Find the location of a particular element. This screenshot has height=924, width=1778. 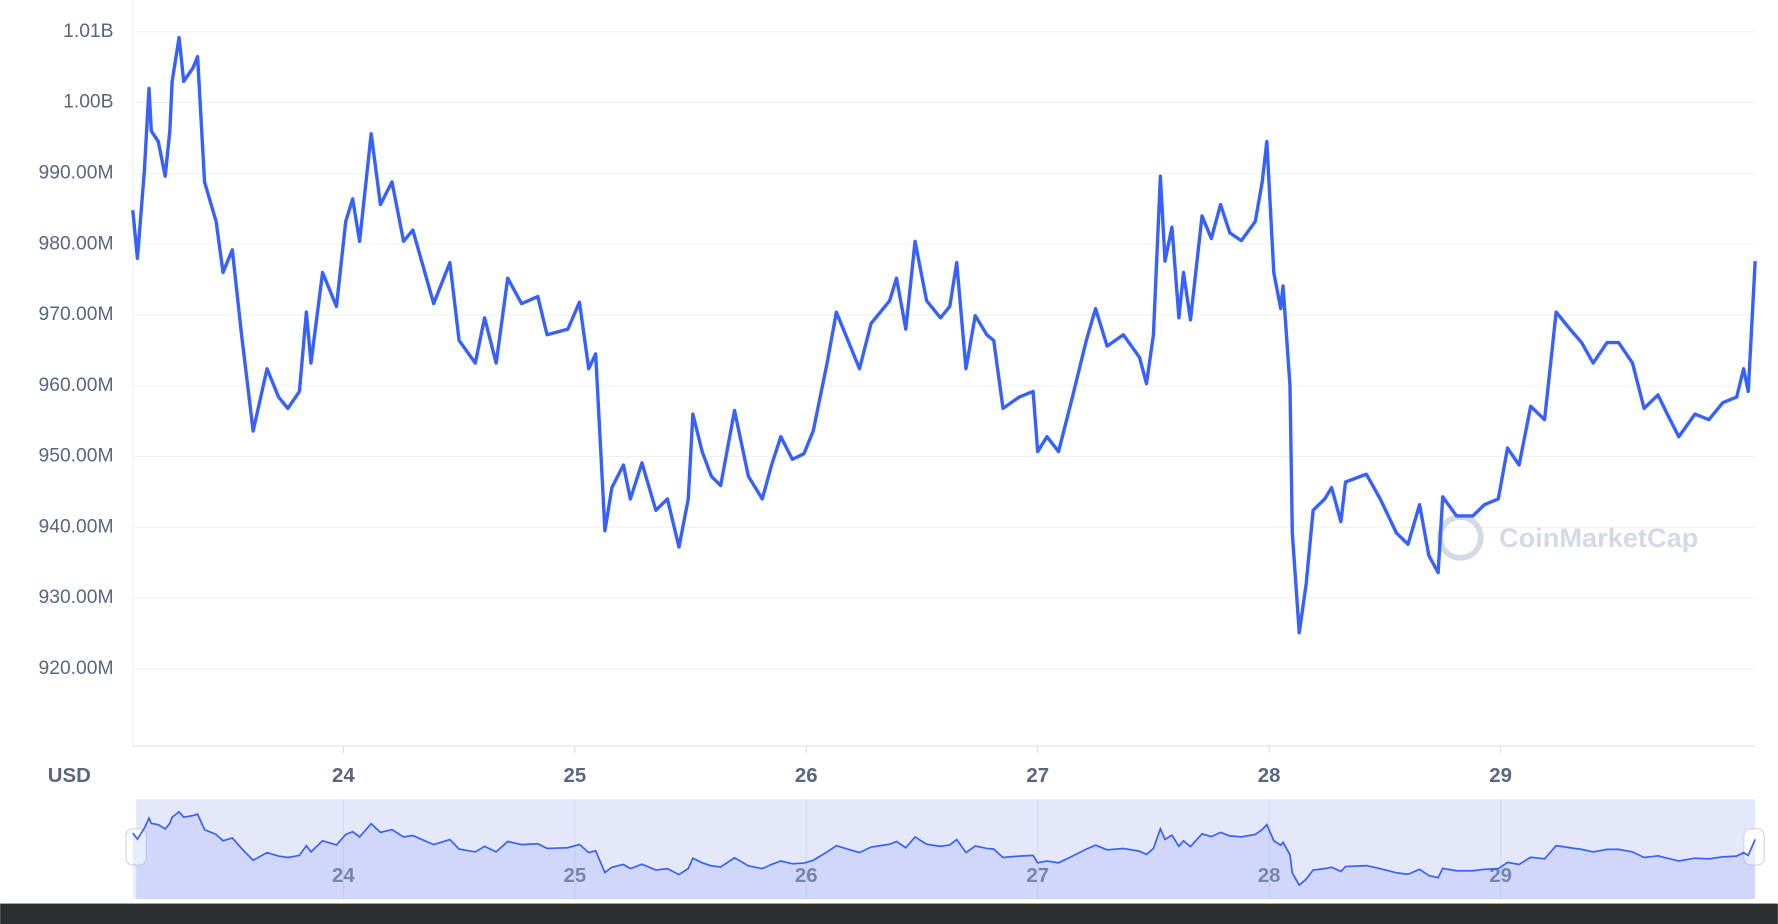

navigator-handle-left is located at coordinates (136, 847).